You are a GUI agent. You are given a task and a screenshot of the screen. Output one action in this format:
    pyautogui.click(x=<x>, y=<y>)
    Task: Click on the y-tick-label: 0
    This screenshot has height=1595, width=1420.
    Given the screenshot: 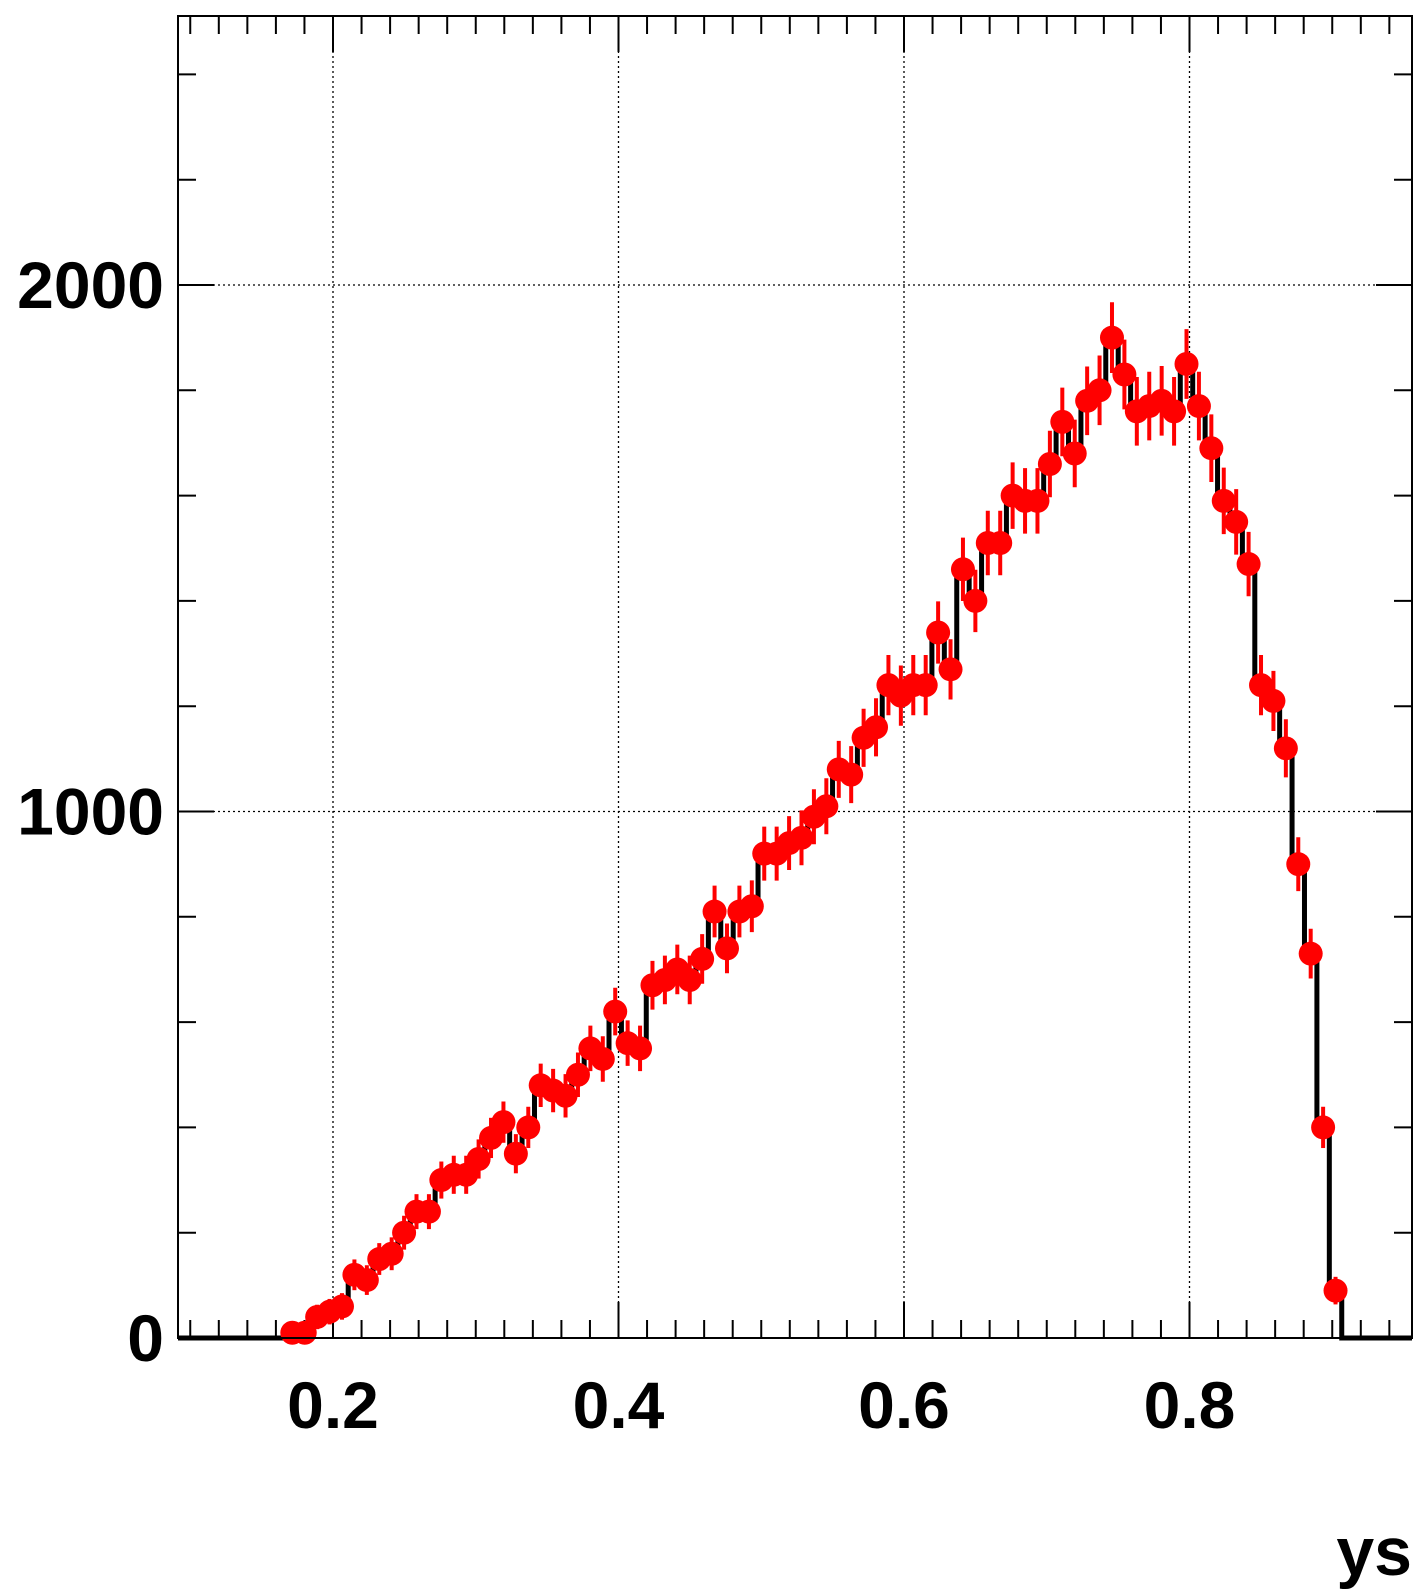 What is the action you would take?
    pyautogui.click(x=145, y=1338)
    